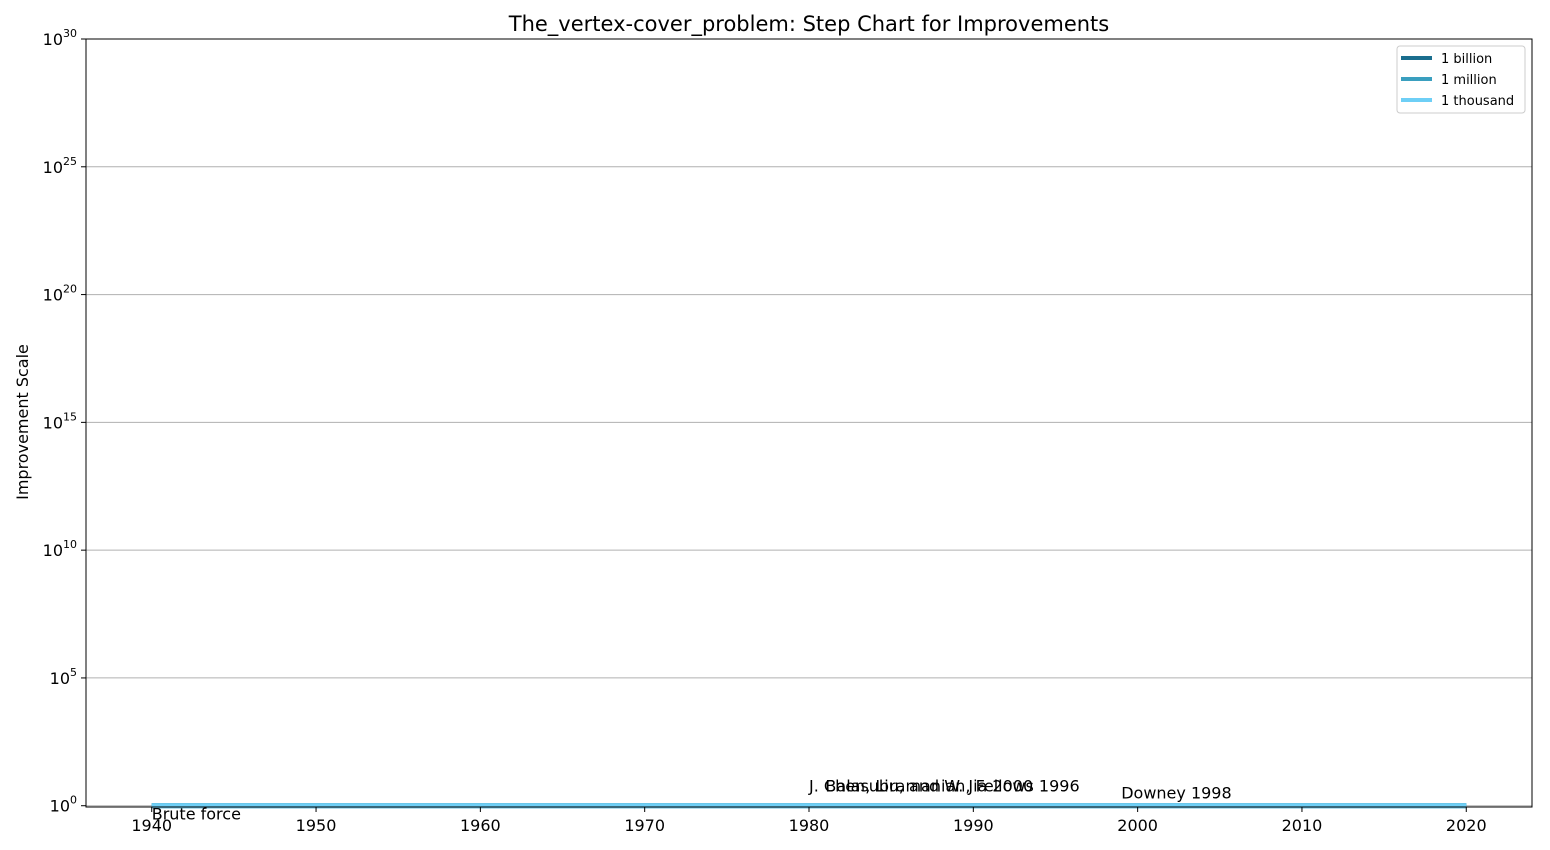 The height and width of the screenshot is (850, 1550). What do you see at coordinates (60, 38) in the screenshot?
I see `y-tick-label: 10³⁰` at bounding box center [60, 38].